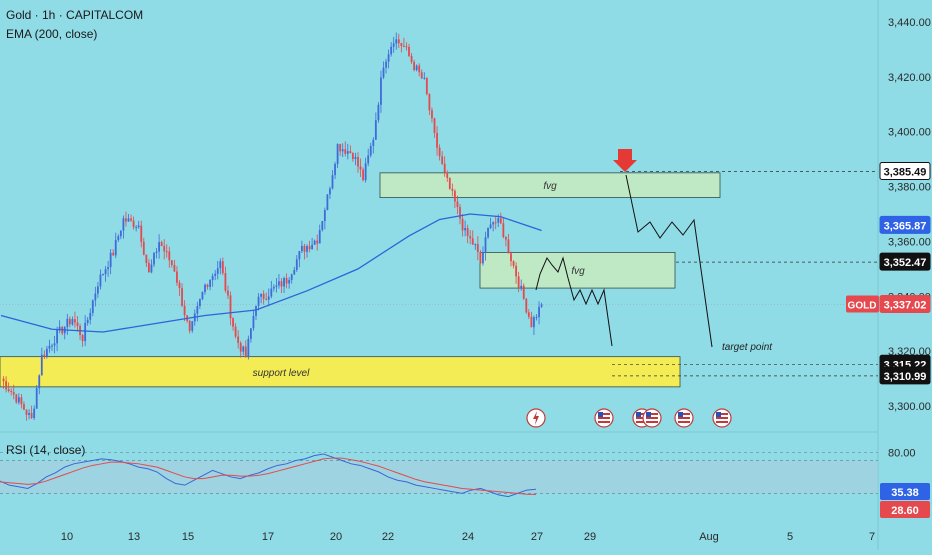 This screenshot has height=555, width=932. What do you see at coordinates (67, 537) in the screenshot?
I see `x-tick-label: 10` at bounding box center [67, 537].